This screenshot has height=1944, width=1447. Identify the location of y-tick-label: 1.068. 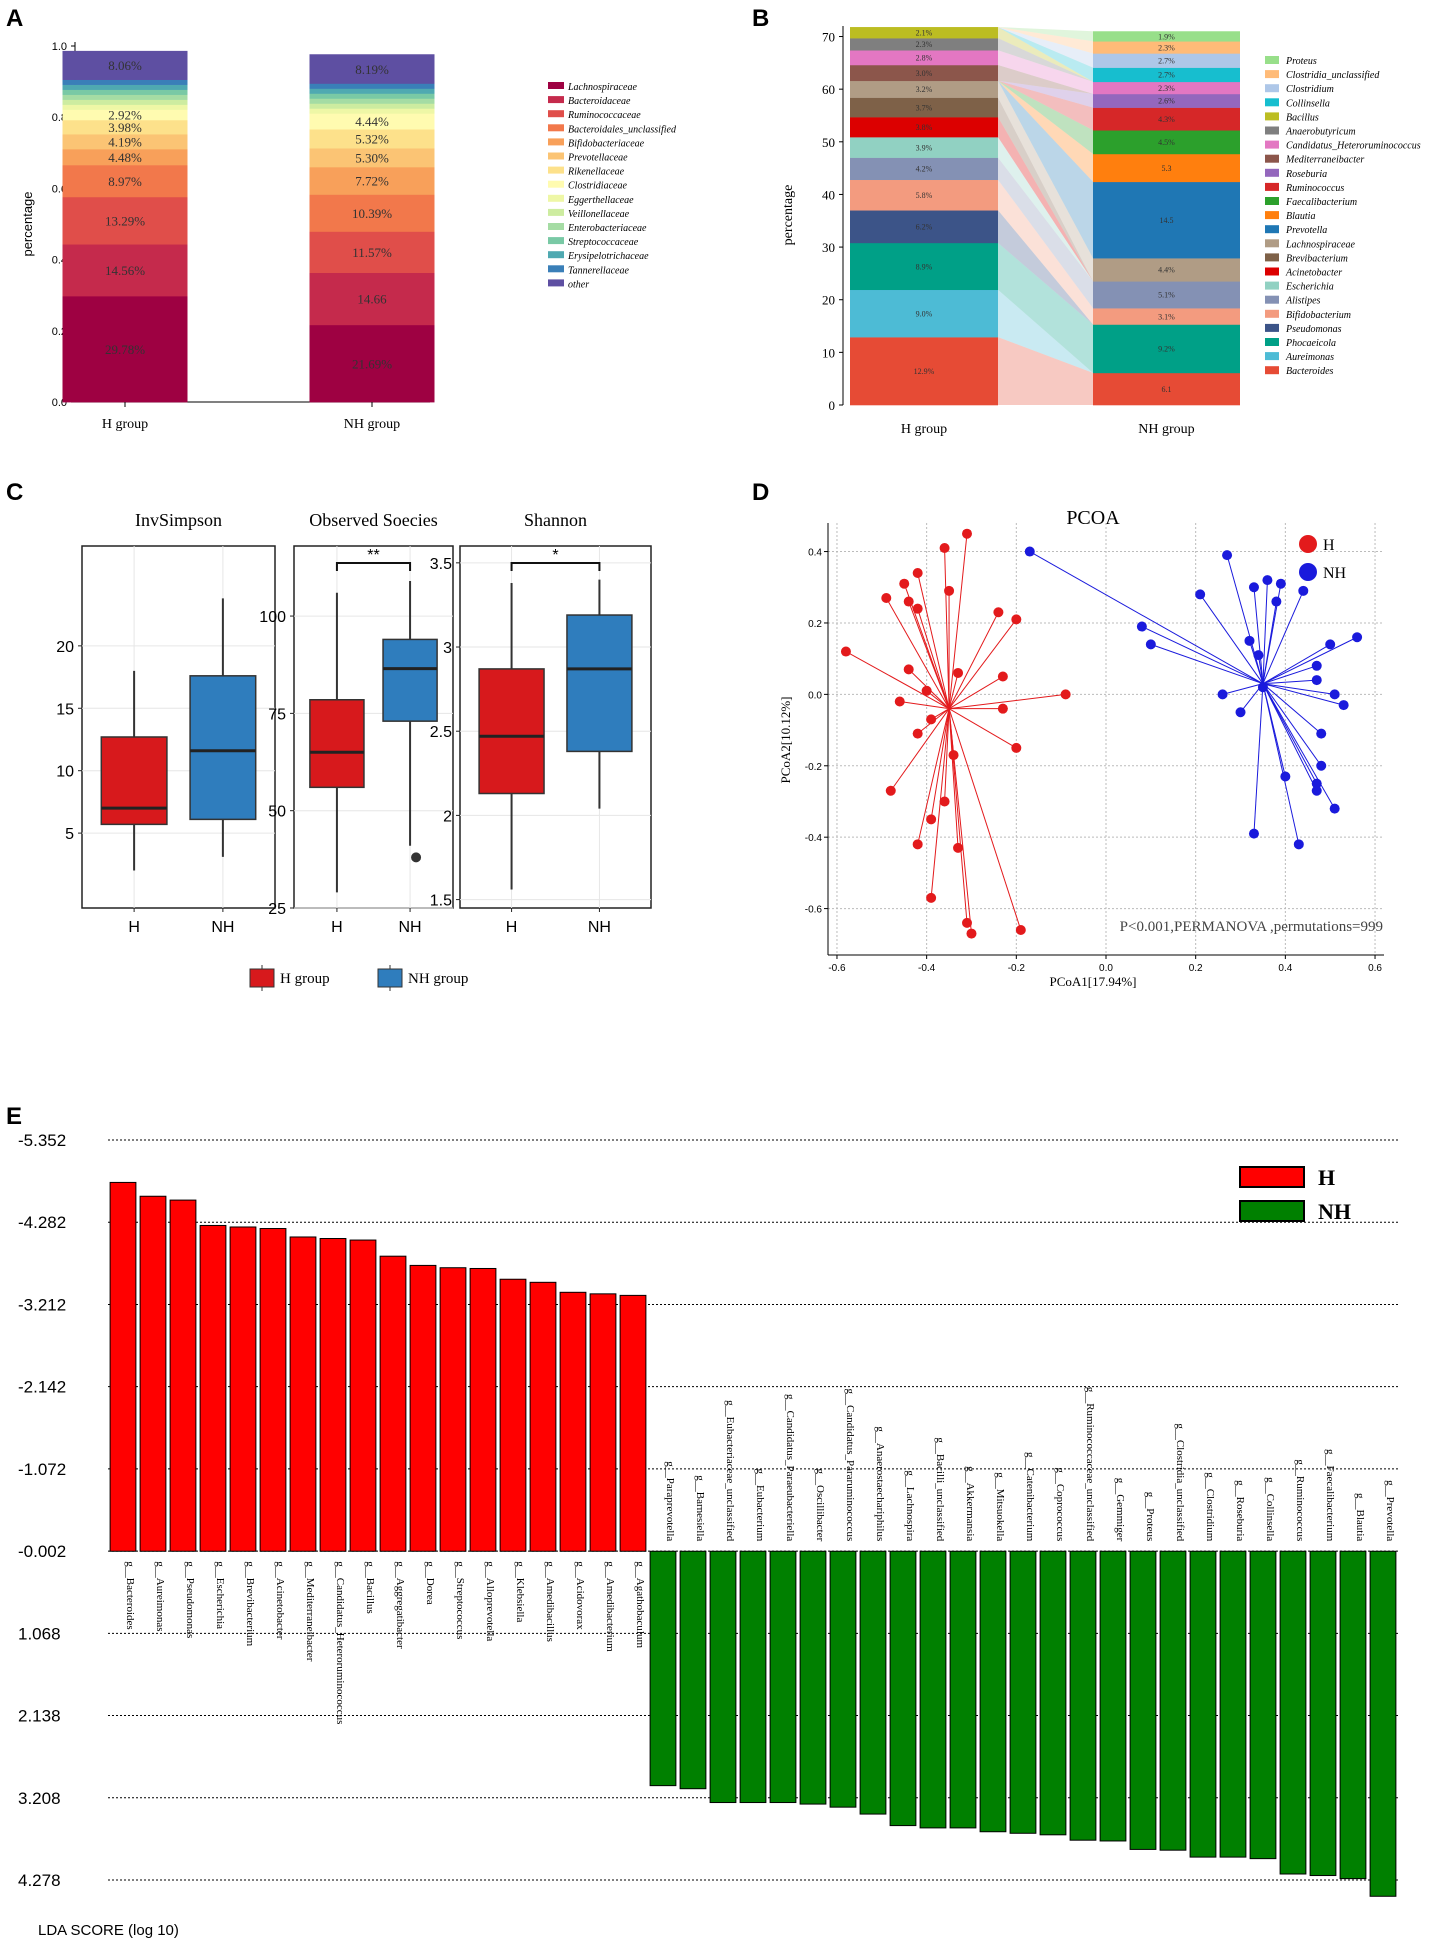
(39, 1633).